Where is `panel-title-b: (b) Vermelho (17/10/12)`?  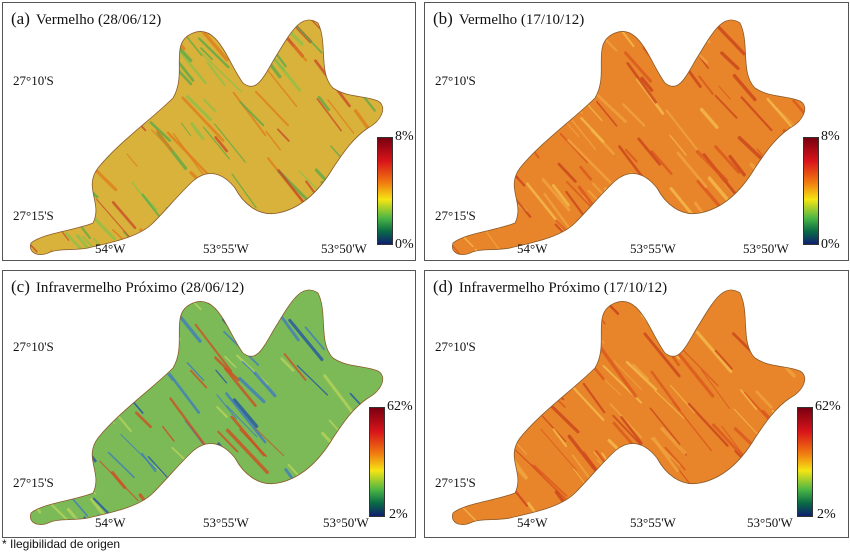
panel-title-b: (b) Vermelho (17/10/12) is located at coordinates (508, 19).